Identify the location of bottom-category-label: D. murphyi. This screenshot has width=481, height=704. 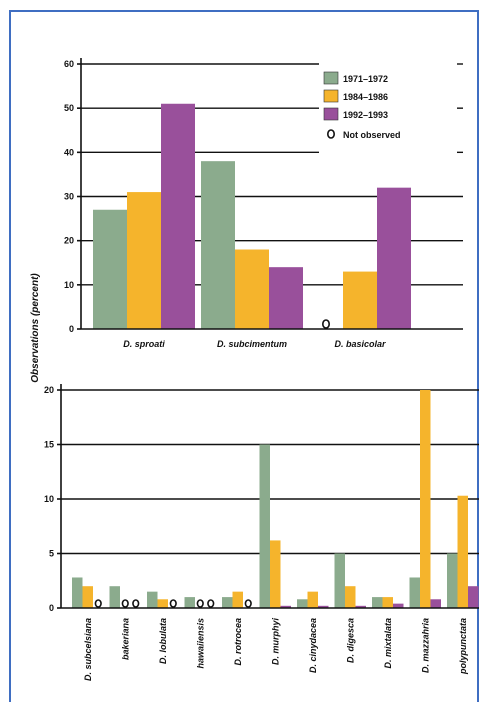
(275, 642).